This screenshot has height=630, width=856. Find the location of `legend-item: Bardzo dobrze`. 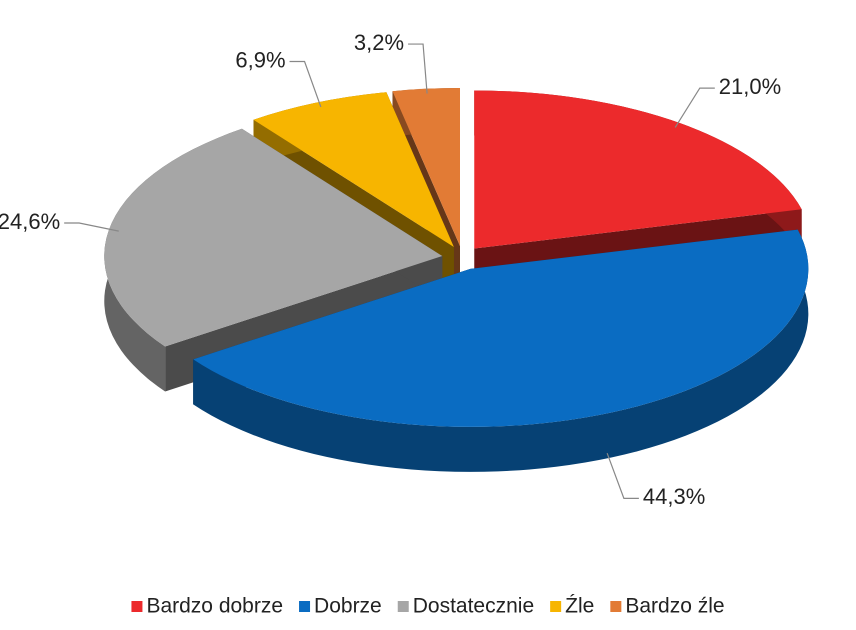

legend-item: Bardzo dobrze is located at coordinates (207, 606).